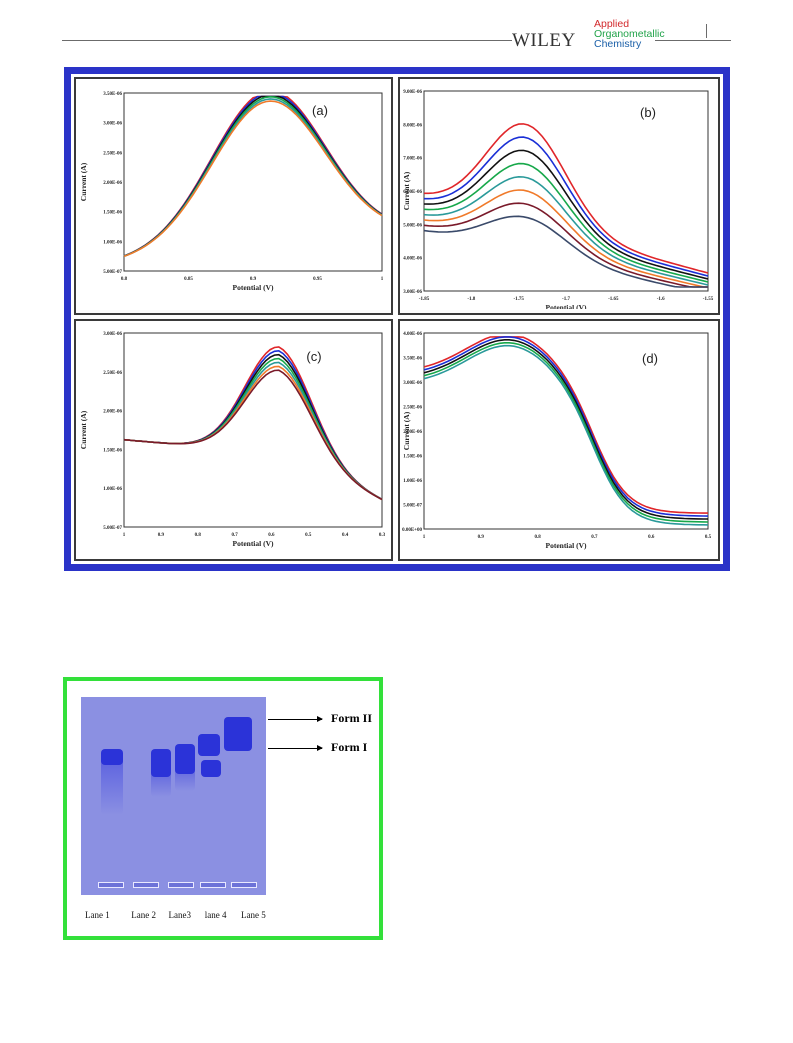  What do you see at coordinates (708, 299) in the screenshot?
I see `x-tick-label: -1.55` at bounding box center [708, 299].